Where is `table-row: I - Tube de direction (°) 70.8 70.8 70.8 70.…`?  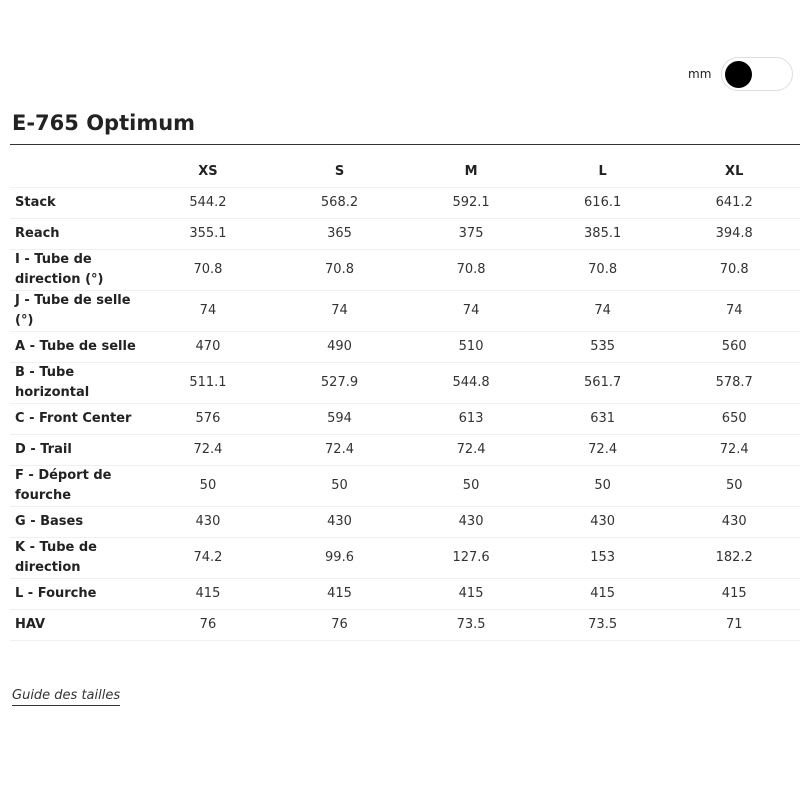
table-row: I - Tube de direction (°) 70.8 70.8 70.8 70.… is located at coordinates (405, 270).